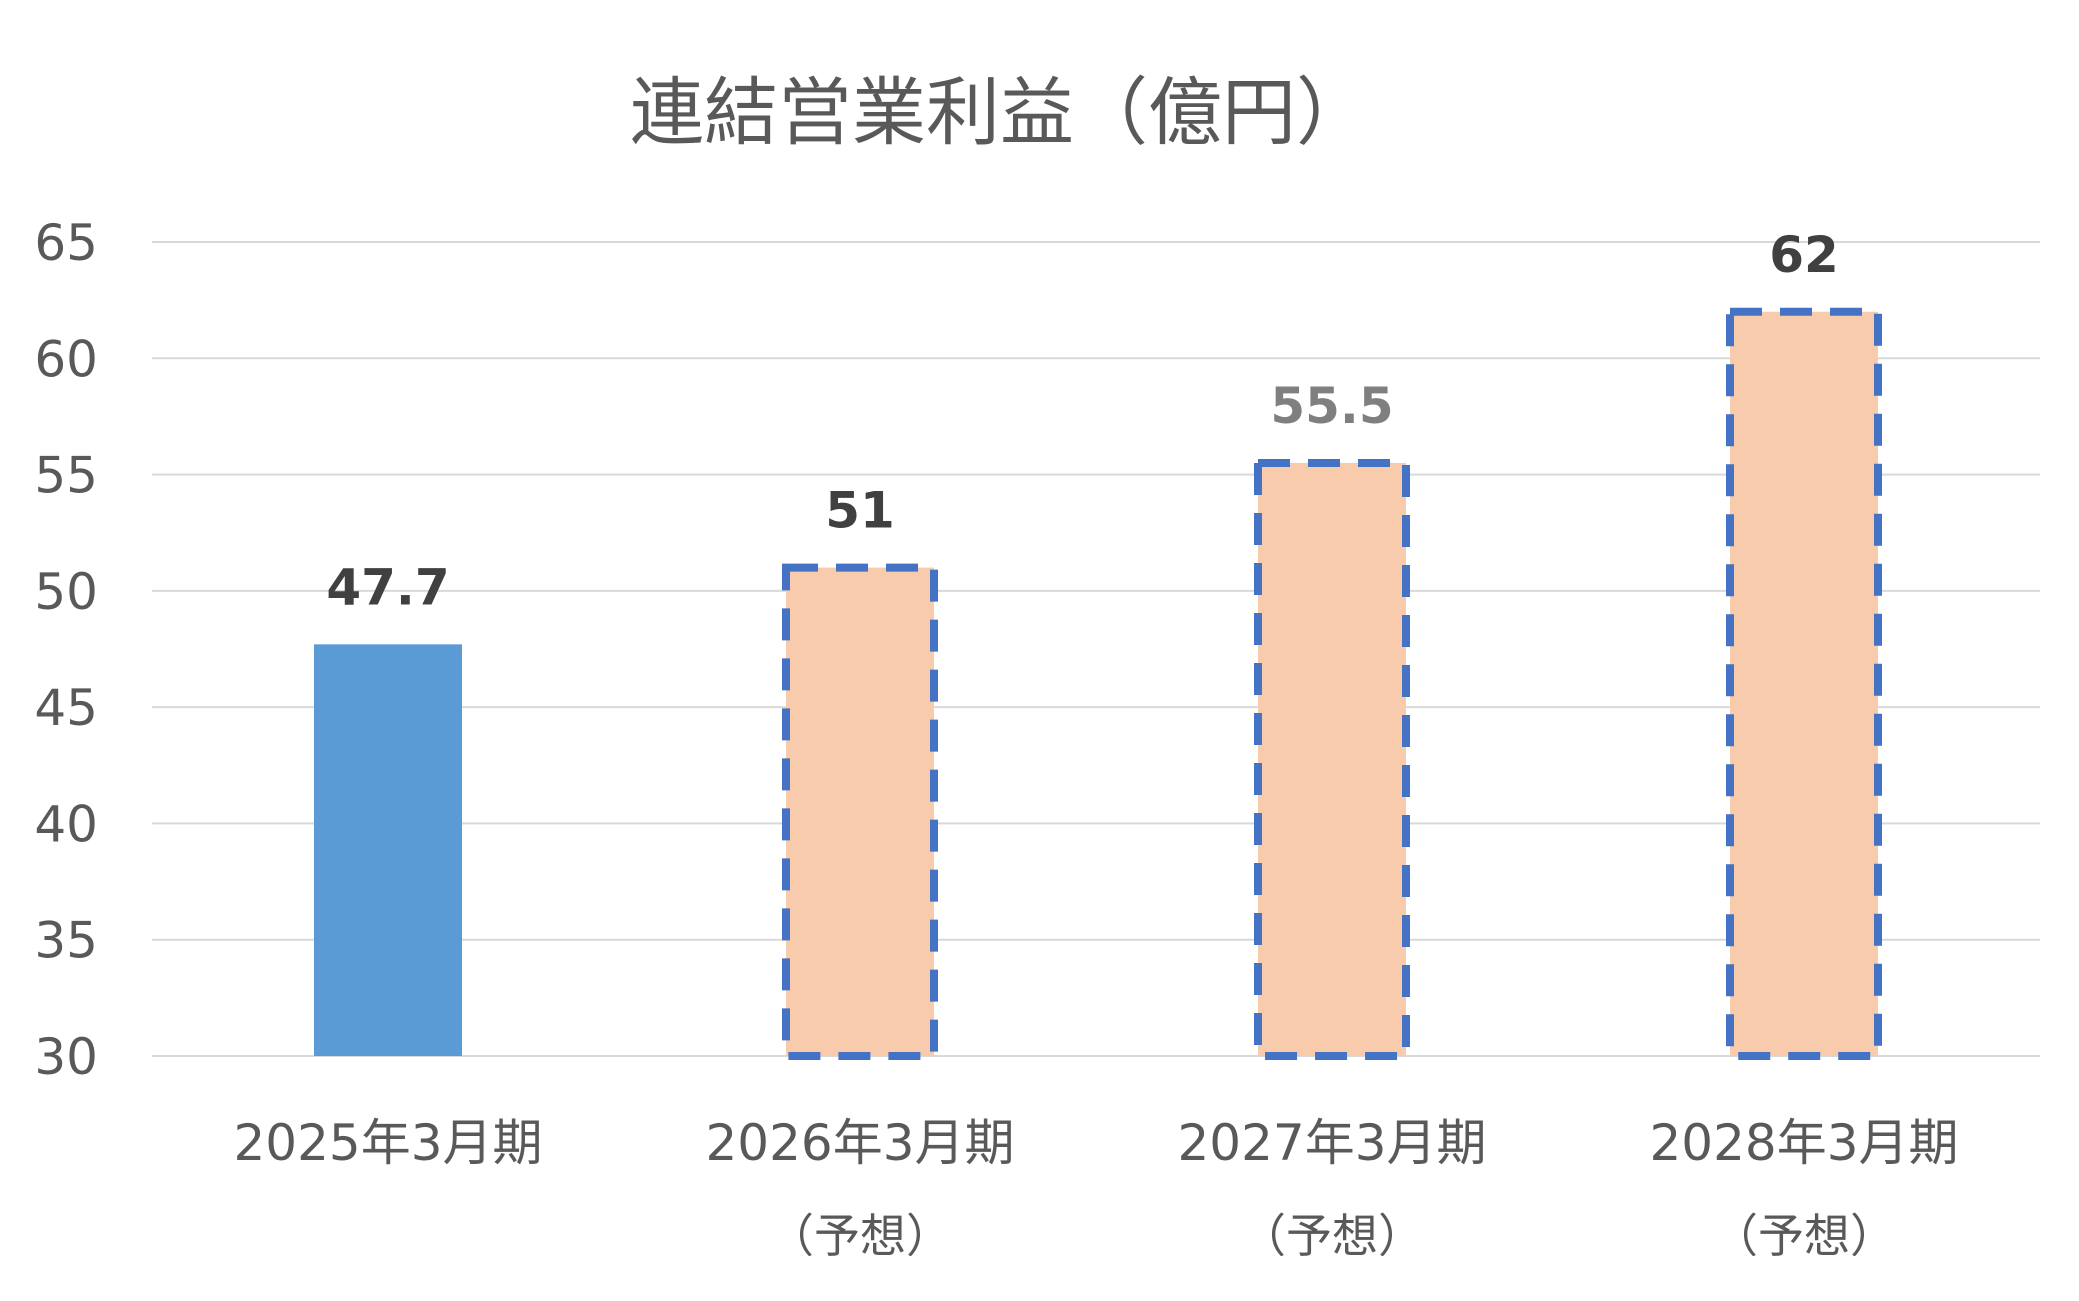 Image resolution: width=2079 pixels, height=1301 pixels. What do you see at coordinates (1331, 1143) in the screenshot?
I see `x-tick-label: 2027年3月期` at bounding box center [1331, 1143].